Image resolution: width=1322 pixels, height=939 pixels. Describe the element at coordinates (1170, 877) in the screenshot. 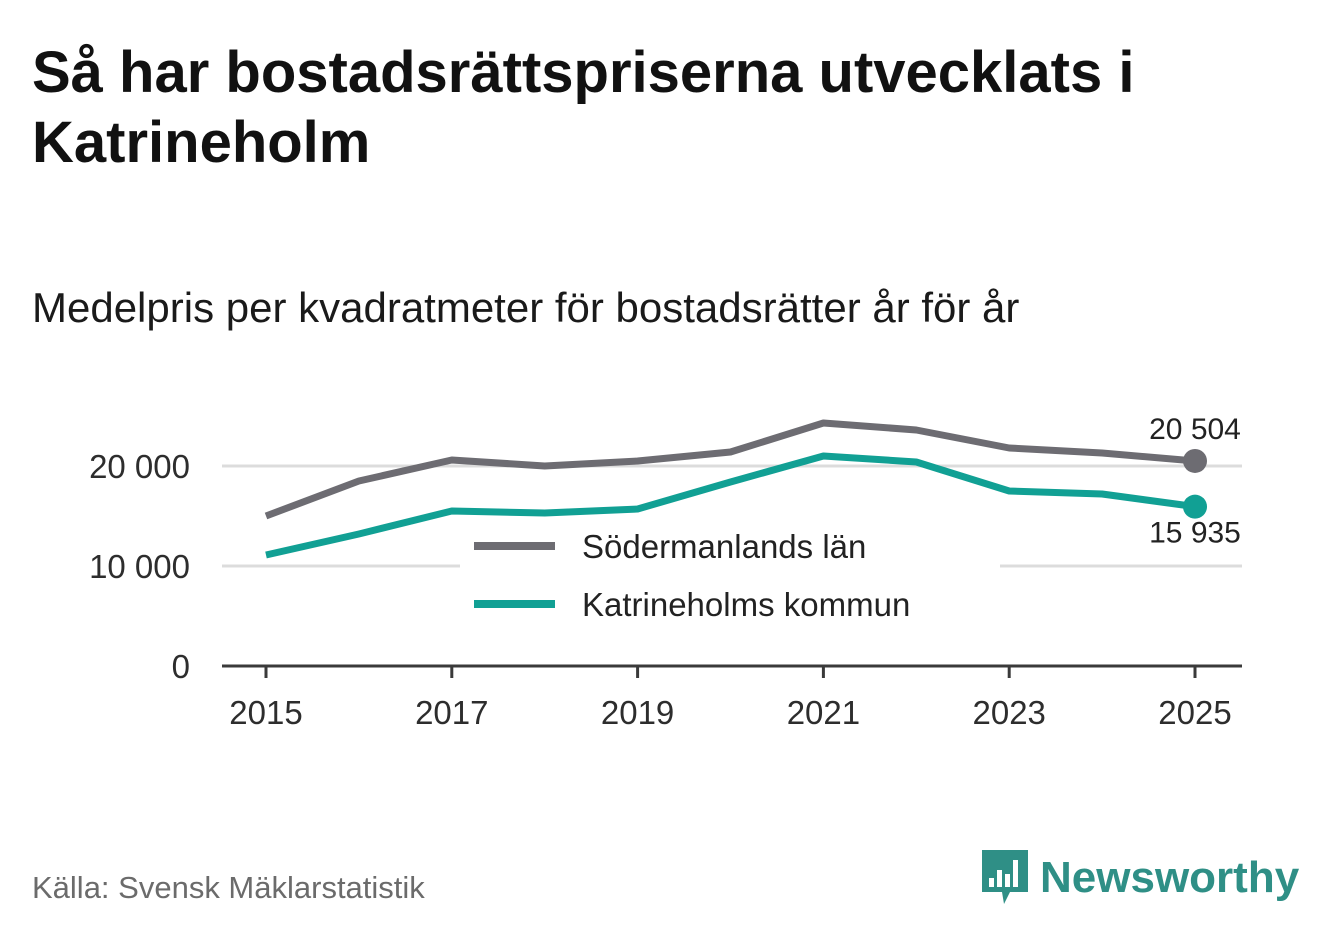

I see `brand-name: Newsworthy` at that location.